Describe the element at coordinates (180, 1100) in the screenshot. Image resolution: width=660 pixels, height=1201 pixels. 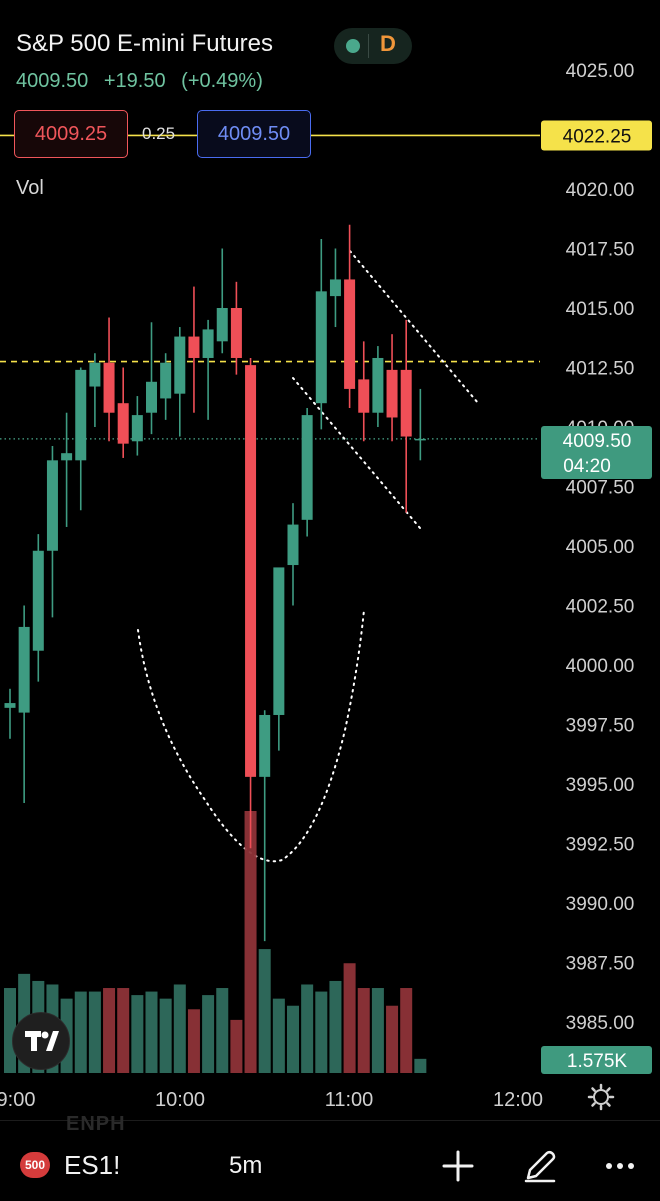
I see `time-tick-label: 10:00` at that location.